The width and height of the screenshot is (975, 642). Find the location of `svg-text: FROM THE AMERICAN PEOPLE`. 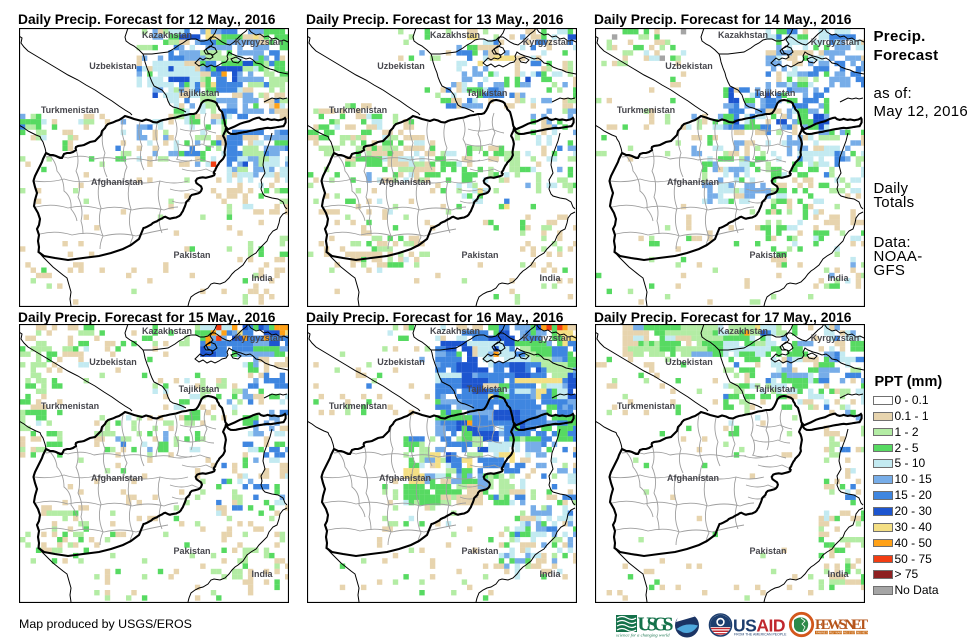

svg-text: FROM THE AMERICAN PEOPLE is located at coordinates (760, 635).